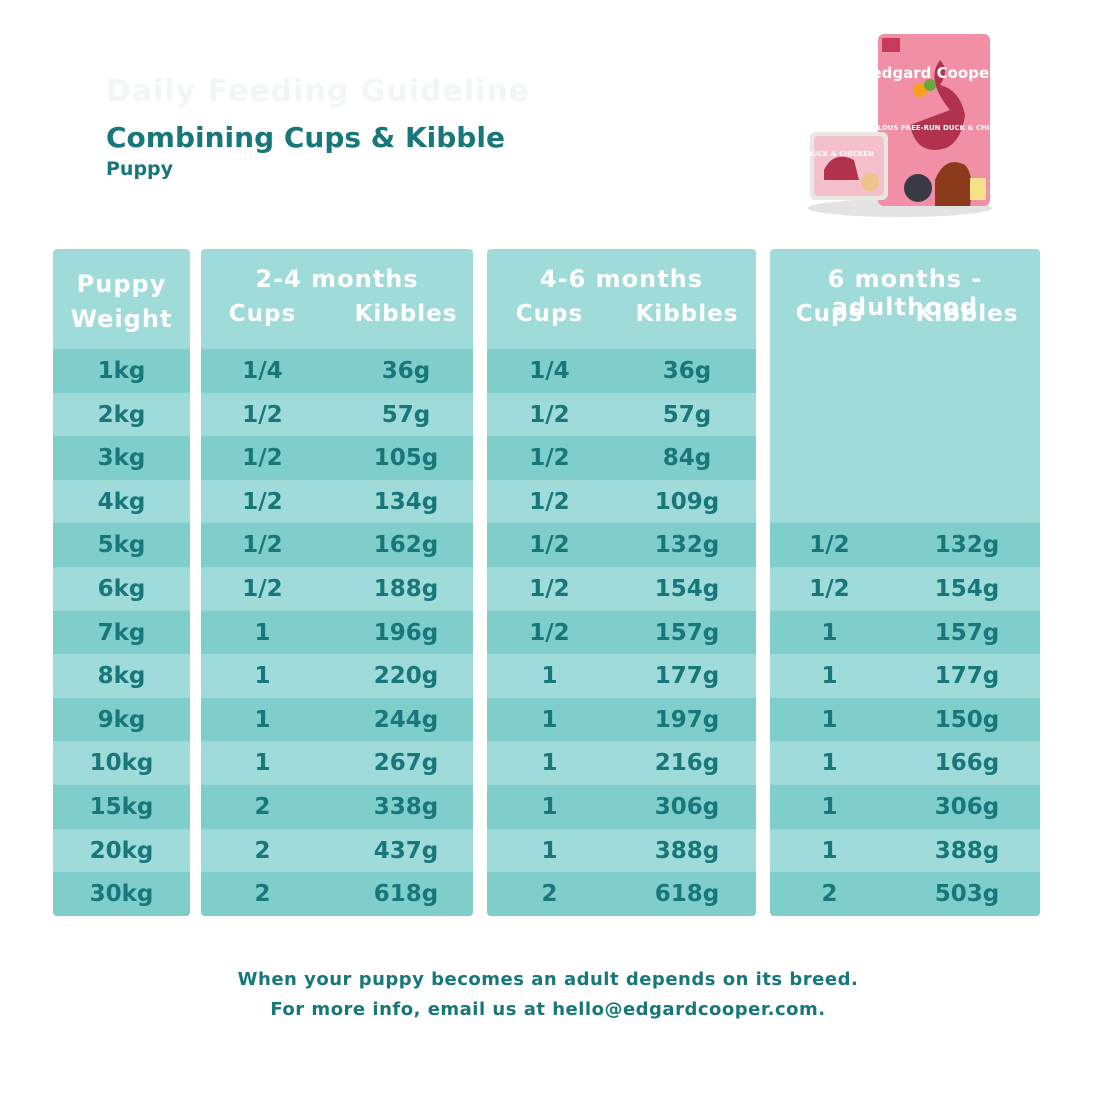 The image size is (1096, 1096). Describe the element at coordinates (406, 501) in the screenshot. I see `kibbles-cell: 134g` at that location.